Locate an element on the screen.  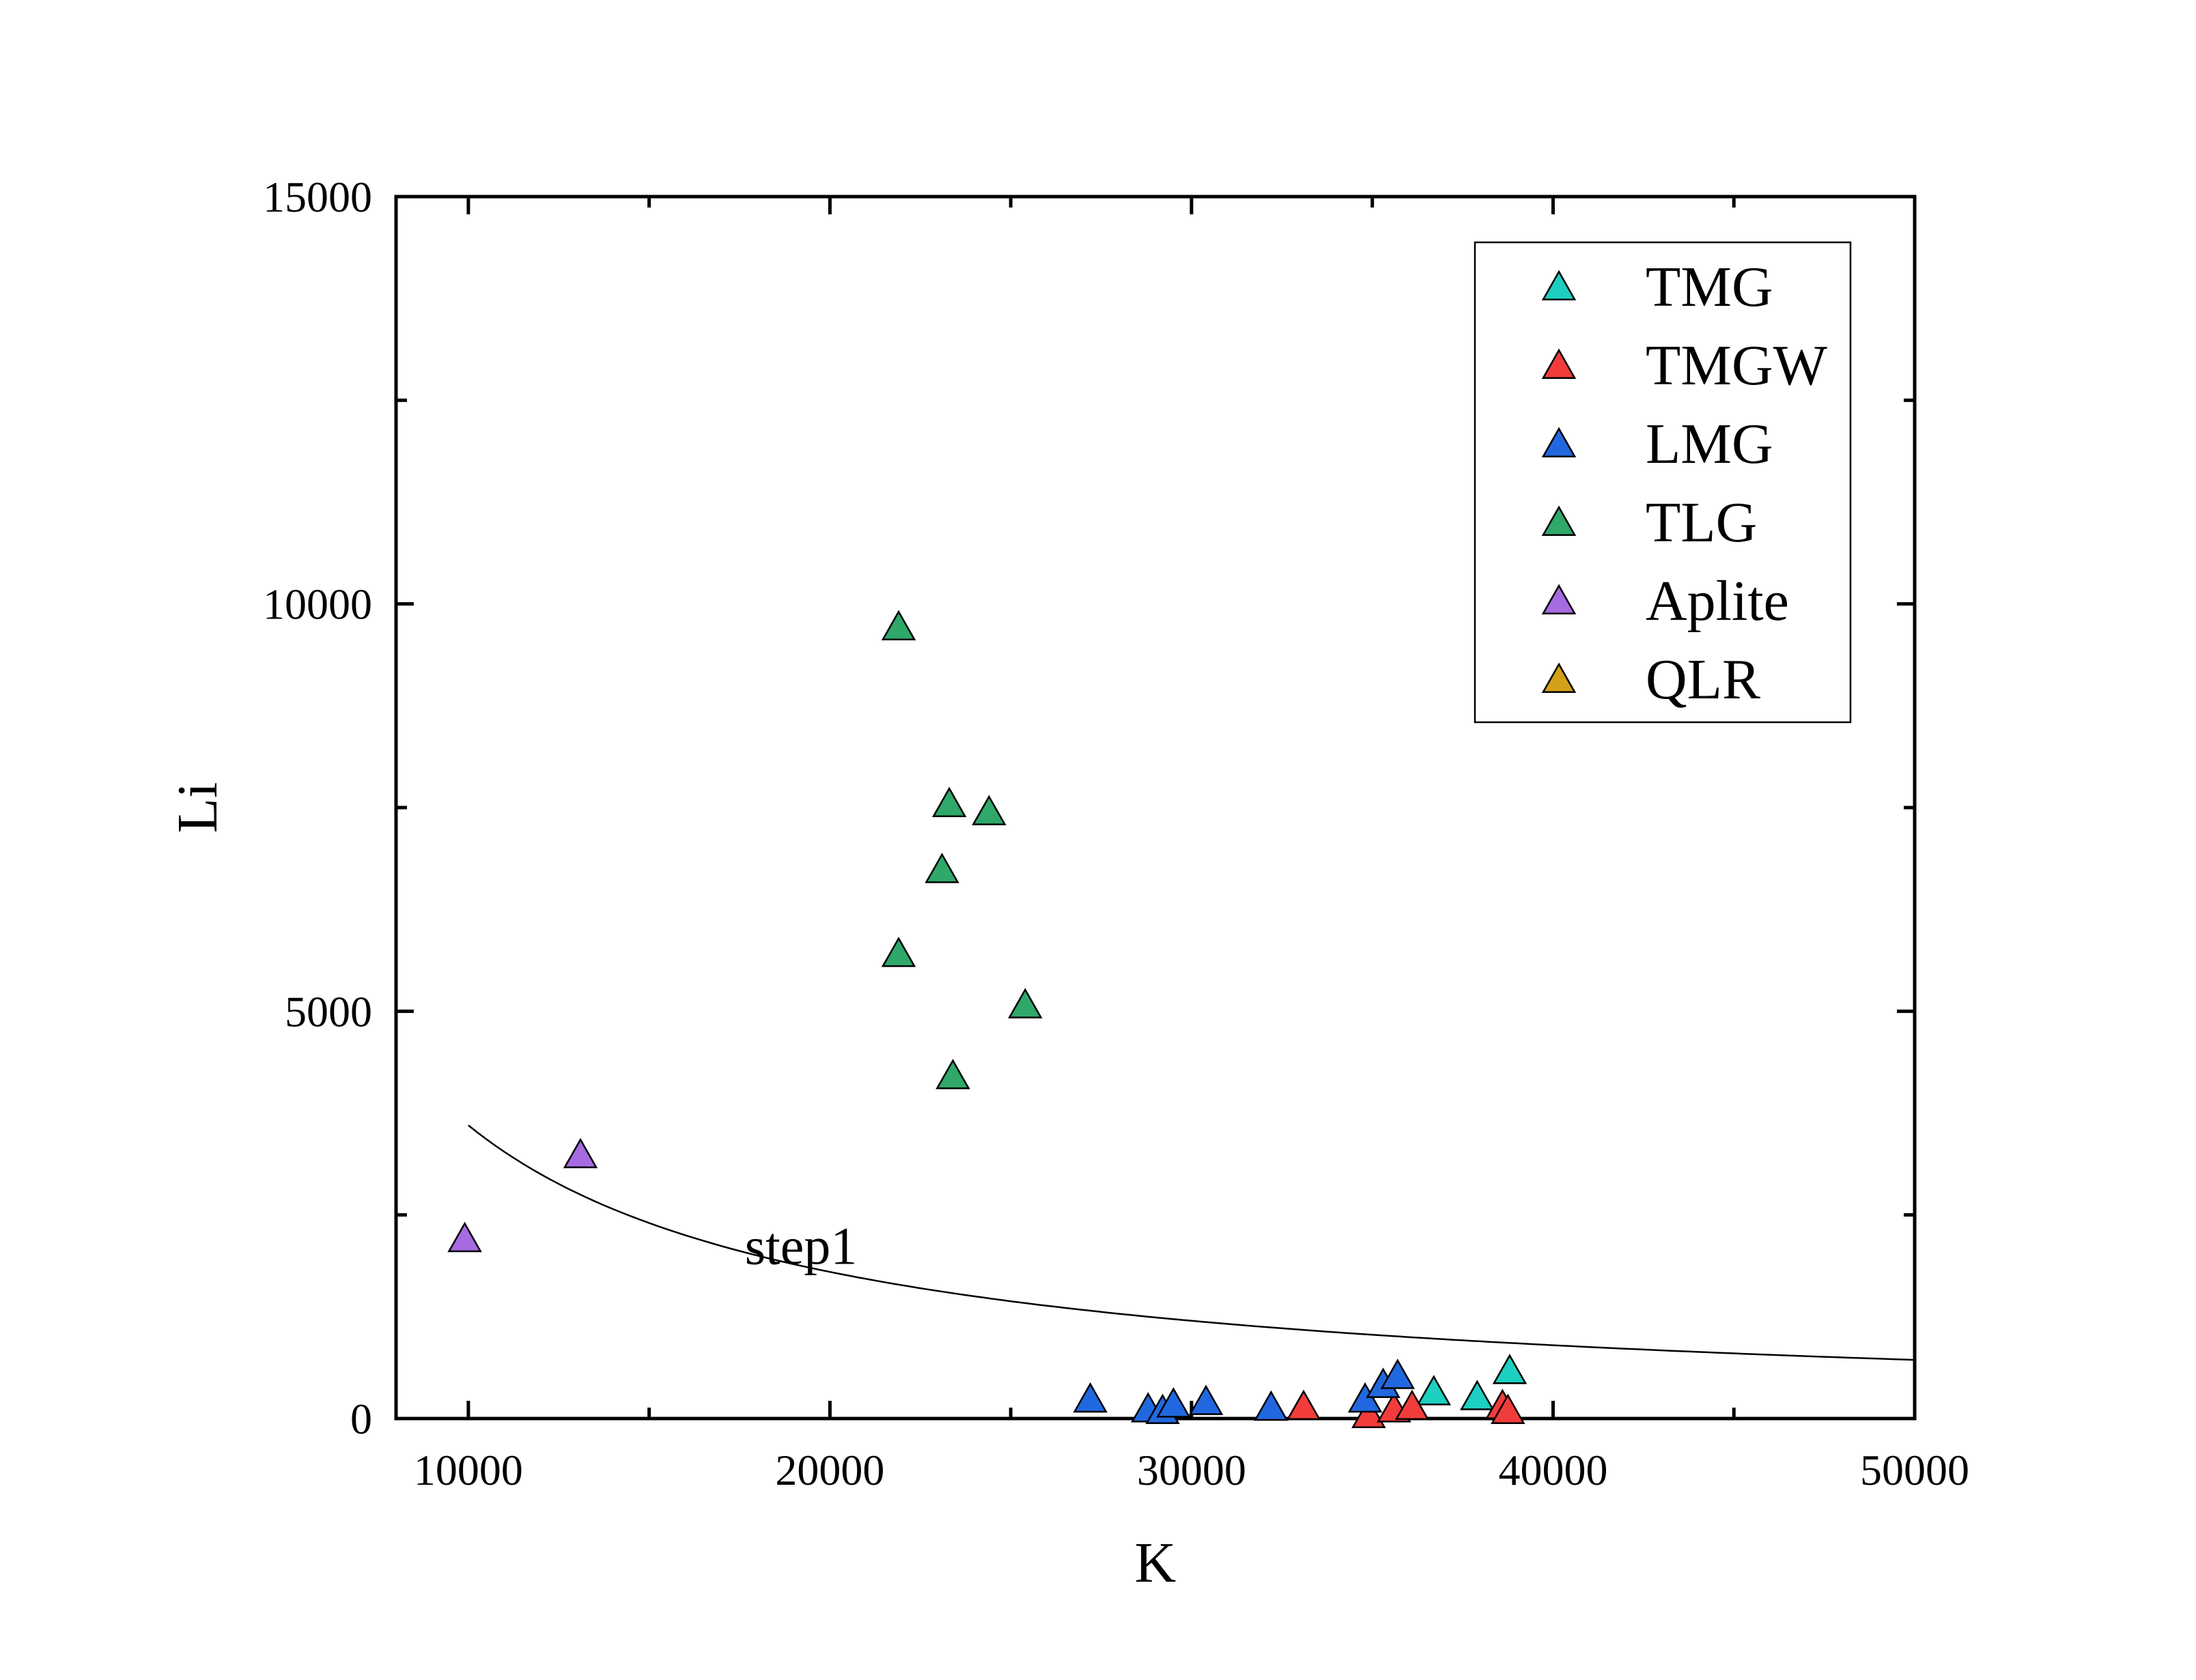
legend-marker-tmg is located at coordinates (1559, 285).